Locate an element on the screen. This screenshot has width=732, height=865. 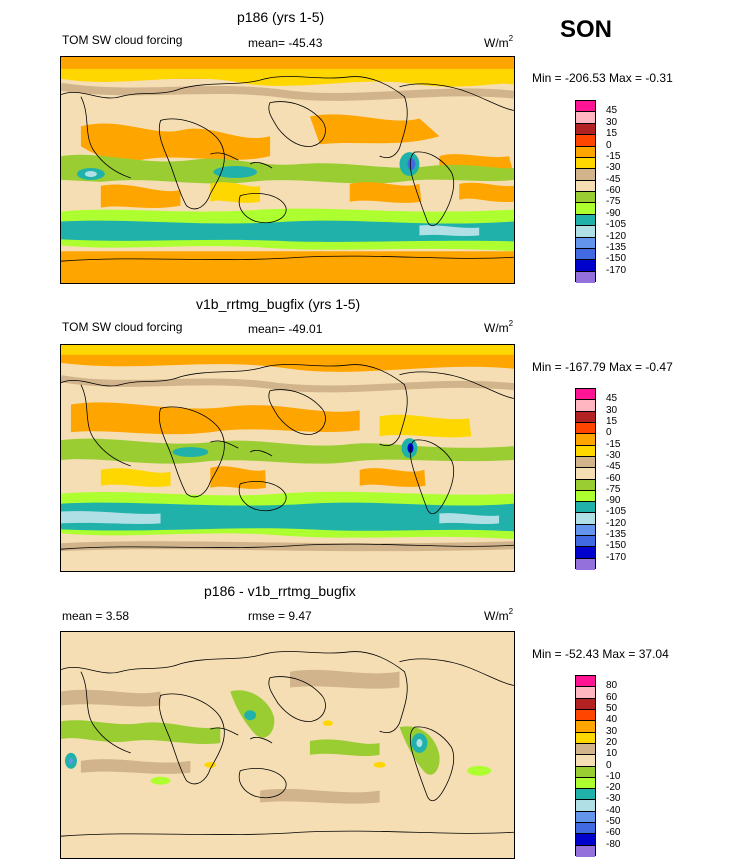
panel1-colorbar is located at coordinates (585, 191).